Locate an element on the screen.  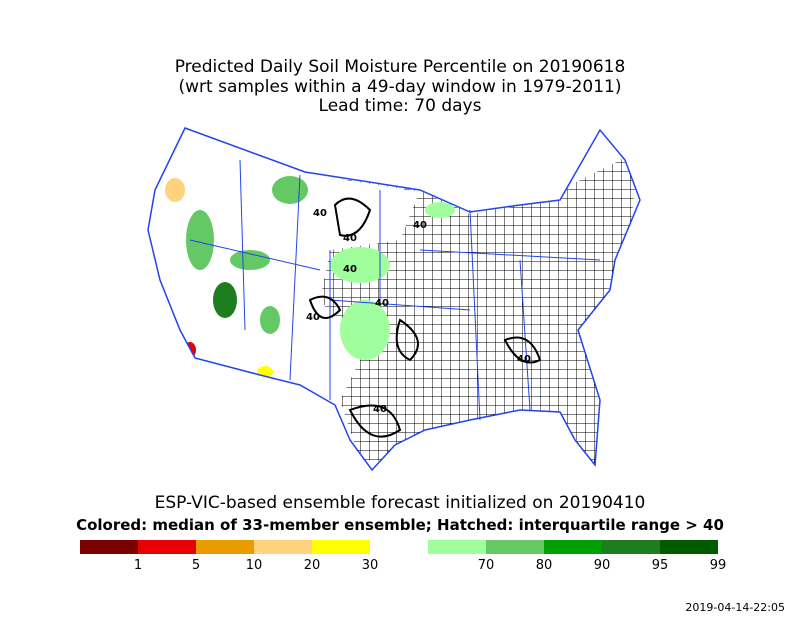
legend-label: 70 is located at coordinates (486, 565).